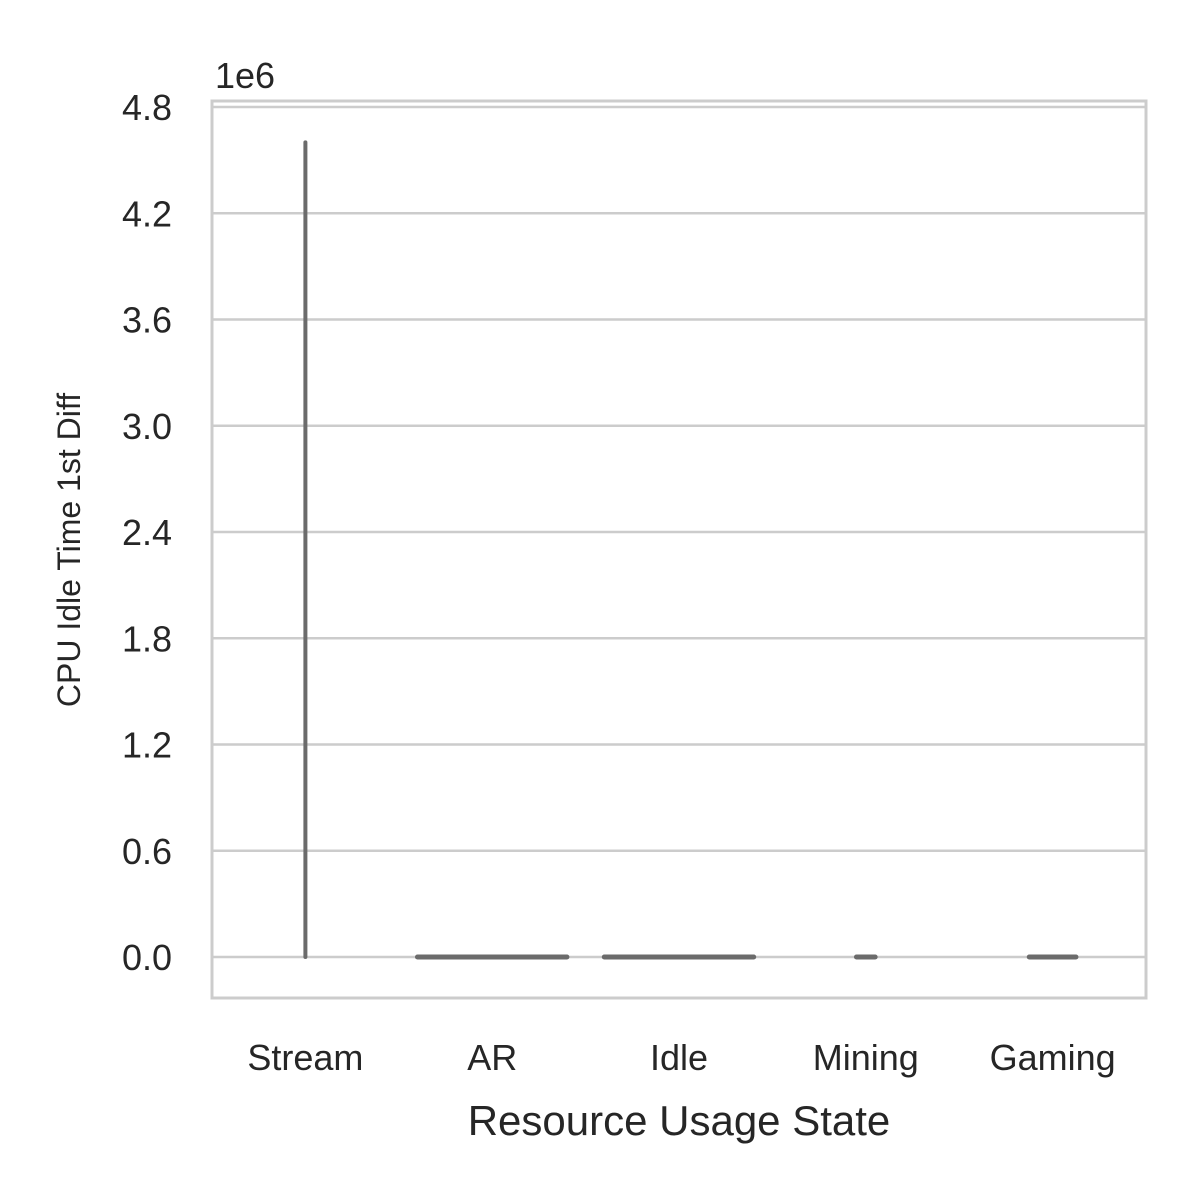  What do you see at coordinates (679, 1120) in the screenshot?
I see `x-axis-title: Resource Usage State` at bounding box center [679, 1120].